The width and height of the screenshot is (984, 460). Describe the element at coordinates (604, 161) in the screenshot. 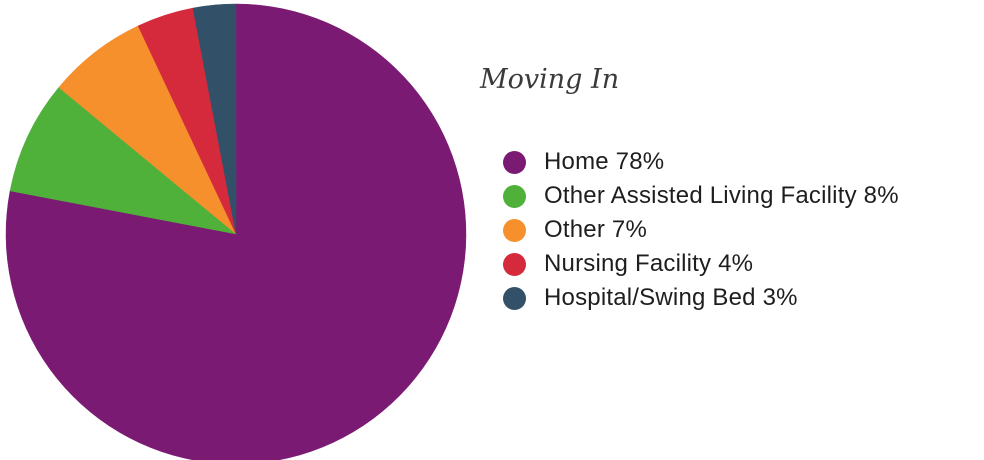

I see `legend-label: Home 78%` at that location.